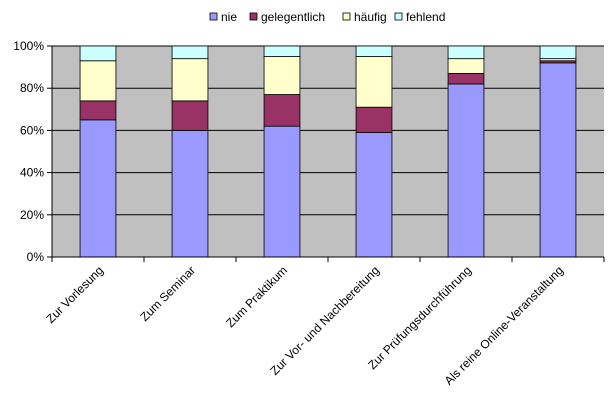  Describe the element at coordinates (32, 130) in the screenshot. I see `y-tick-label: 60%` at that location.